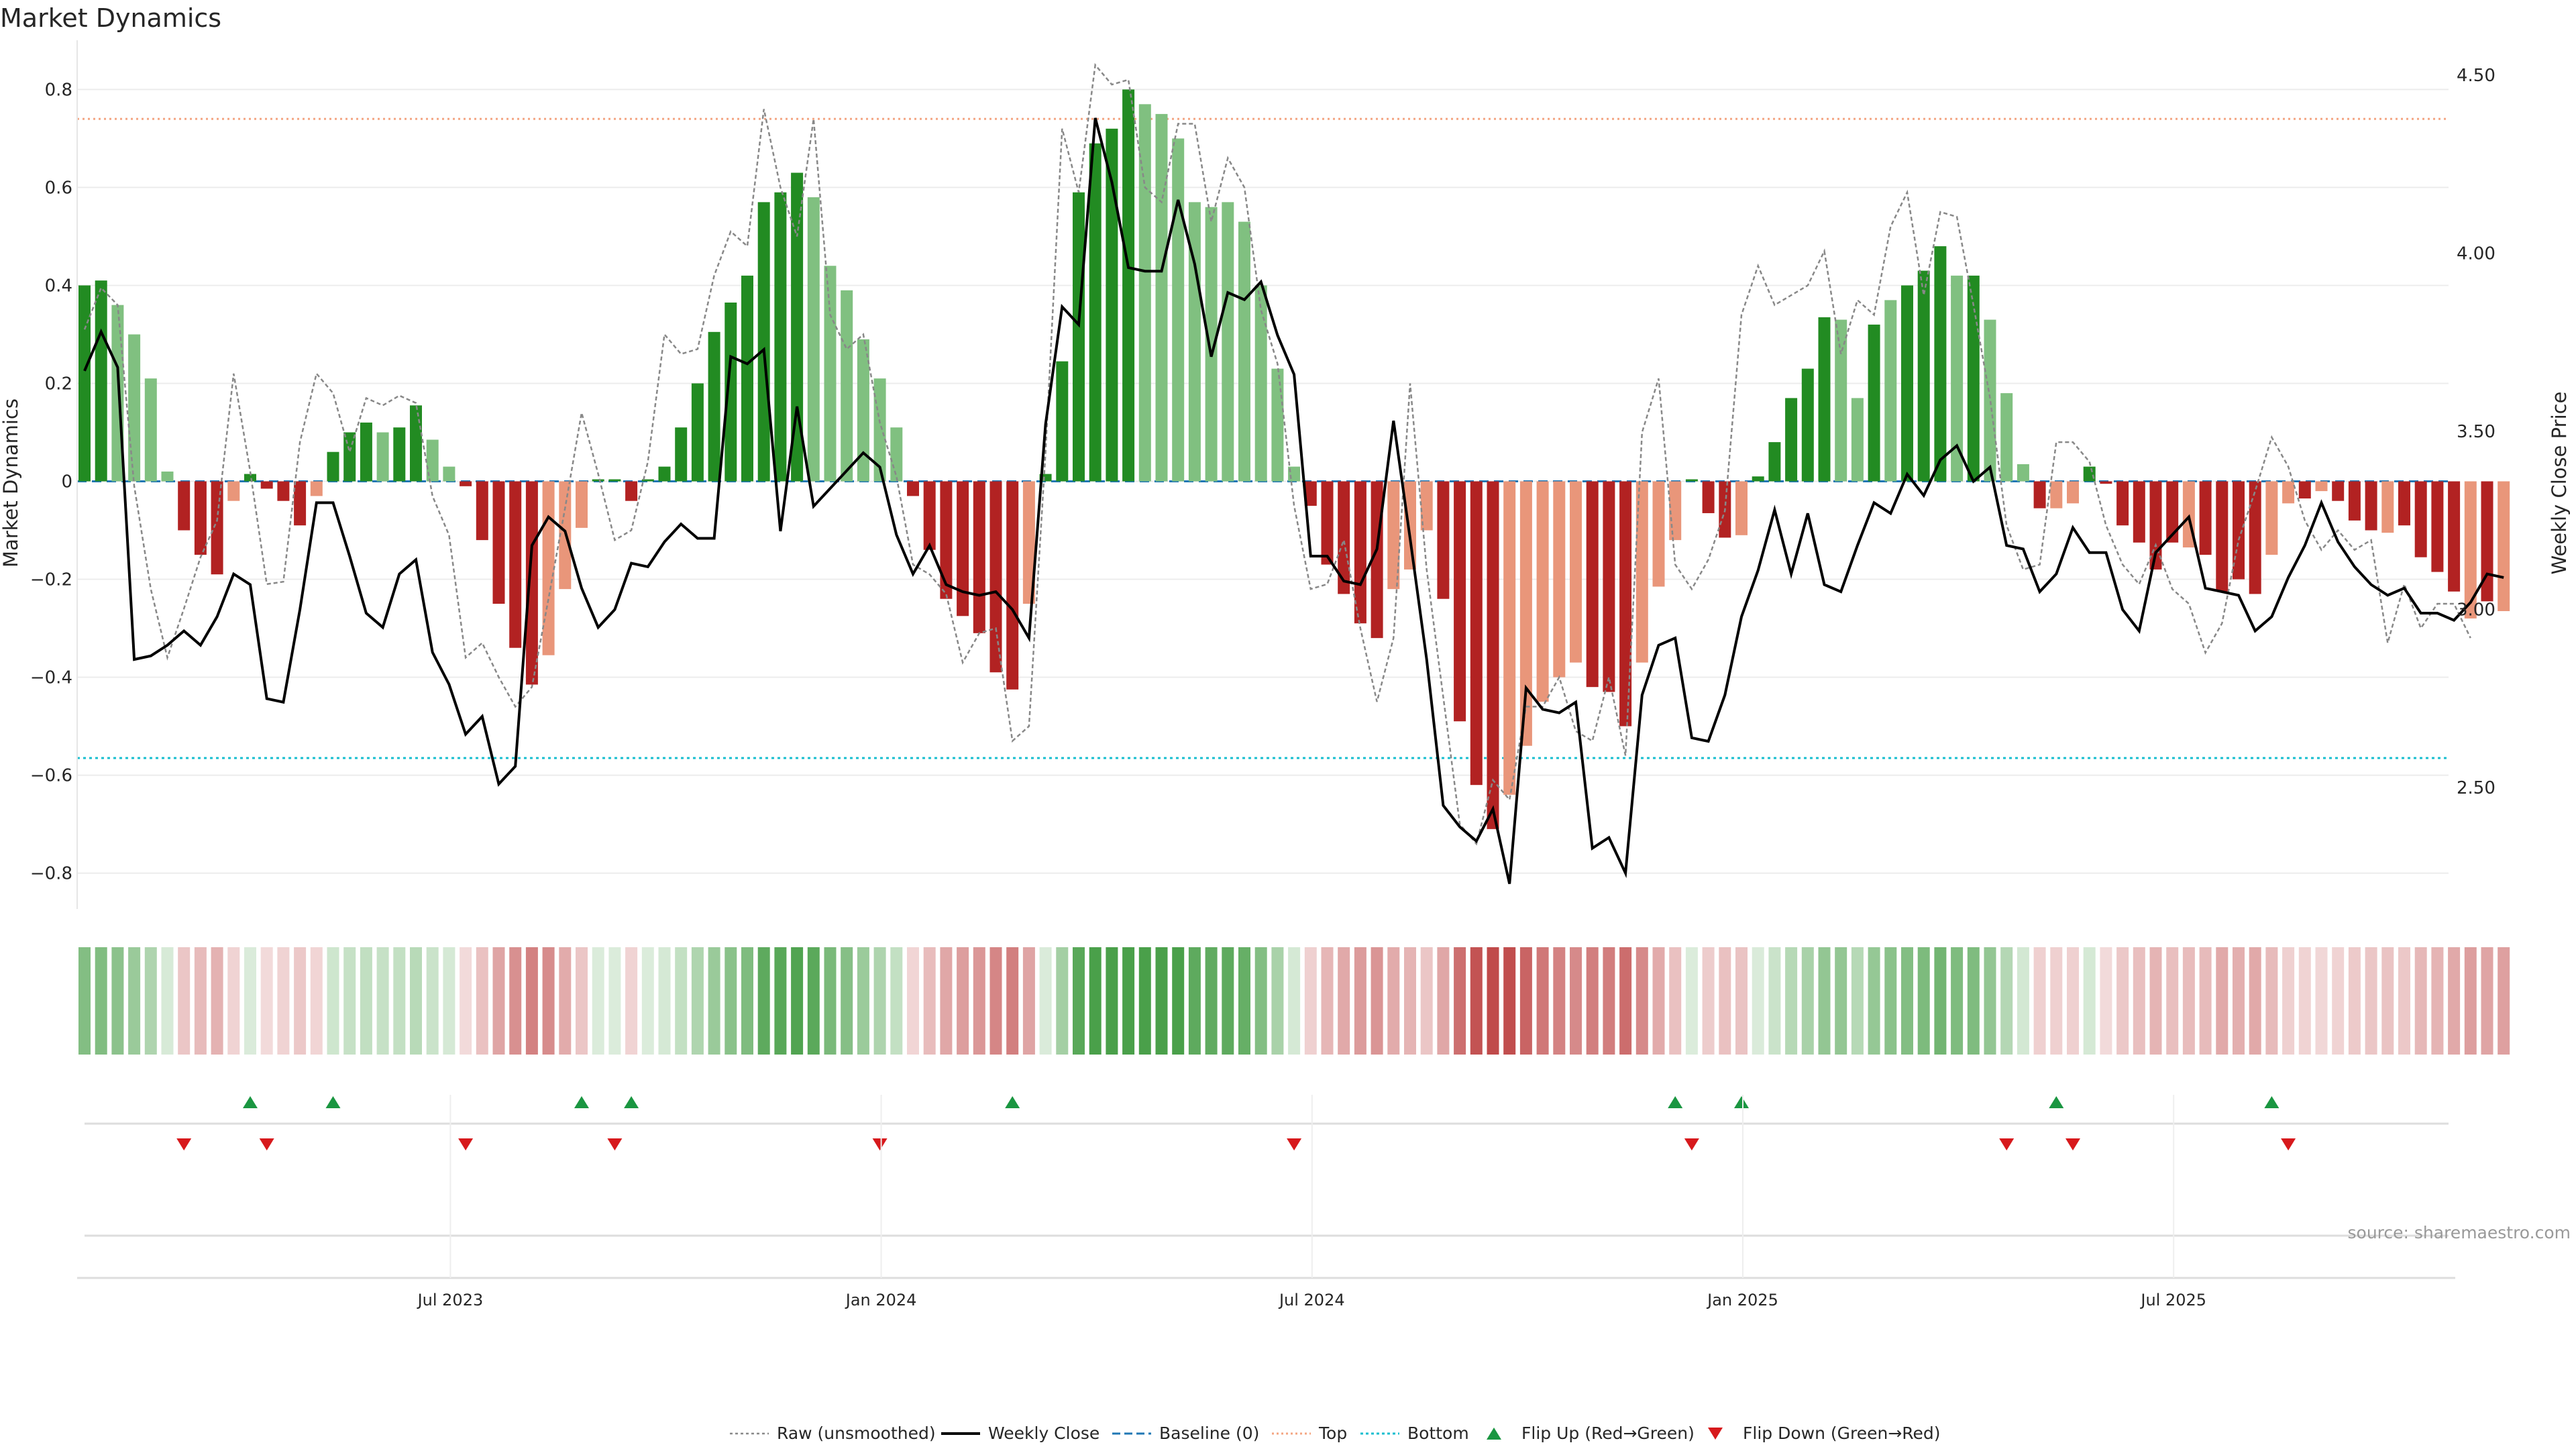 The image size is (2576, 1449). Describe the element at coordinates (2476, 432) in the screenshot. I see `y-axis-right: 4.50 4.00 3.50 3.00 2.50` at that location.